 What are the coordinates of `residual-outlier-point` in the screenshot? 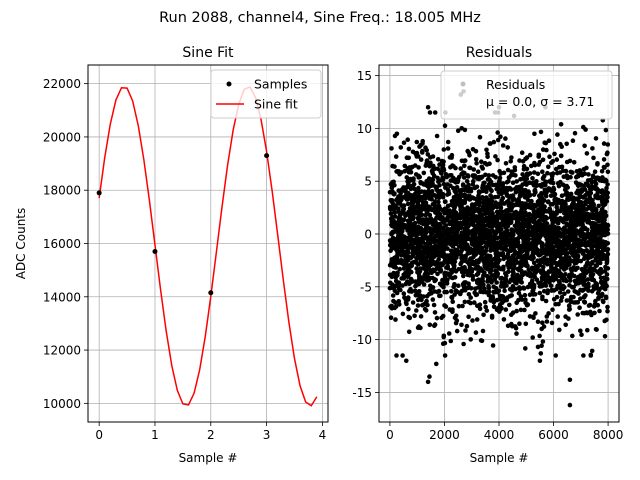 It's located at (428, 107).